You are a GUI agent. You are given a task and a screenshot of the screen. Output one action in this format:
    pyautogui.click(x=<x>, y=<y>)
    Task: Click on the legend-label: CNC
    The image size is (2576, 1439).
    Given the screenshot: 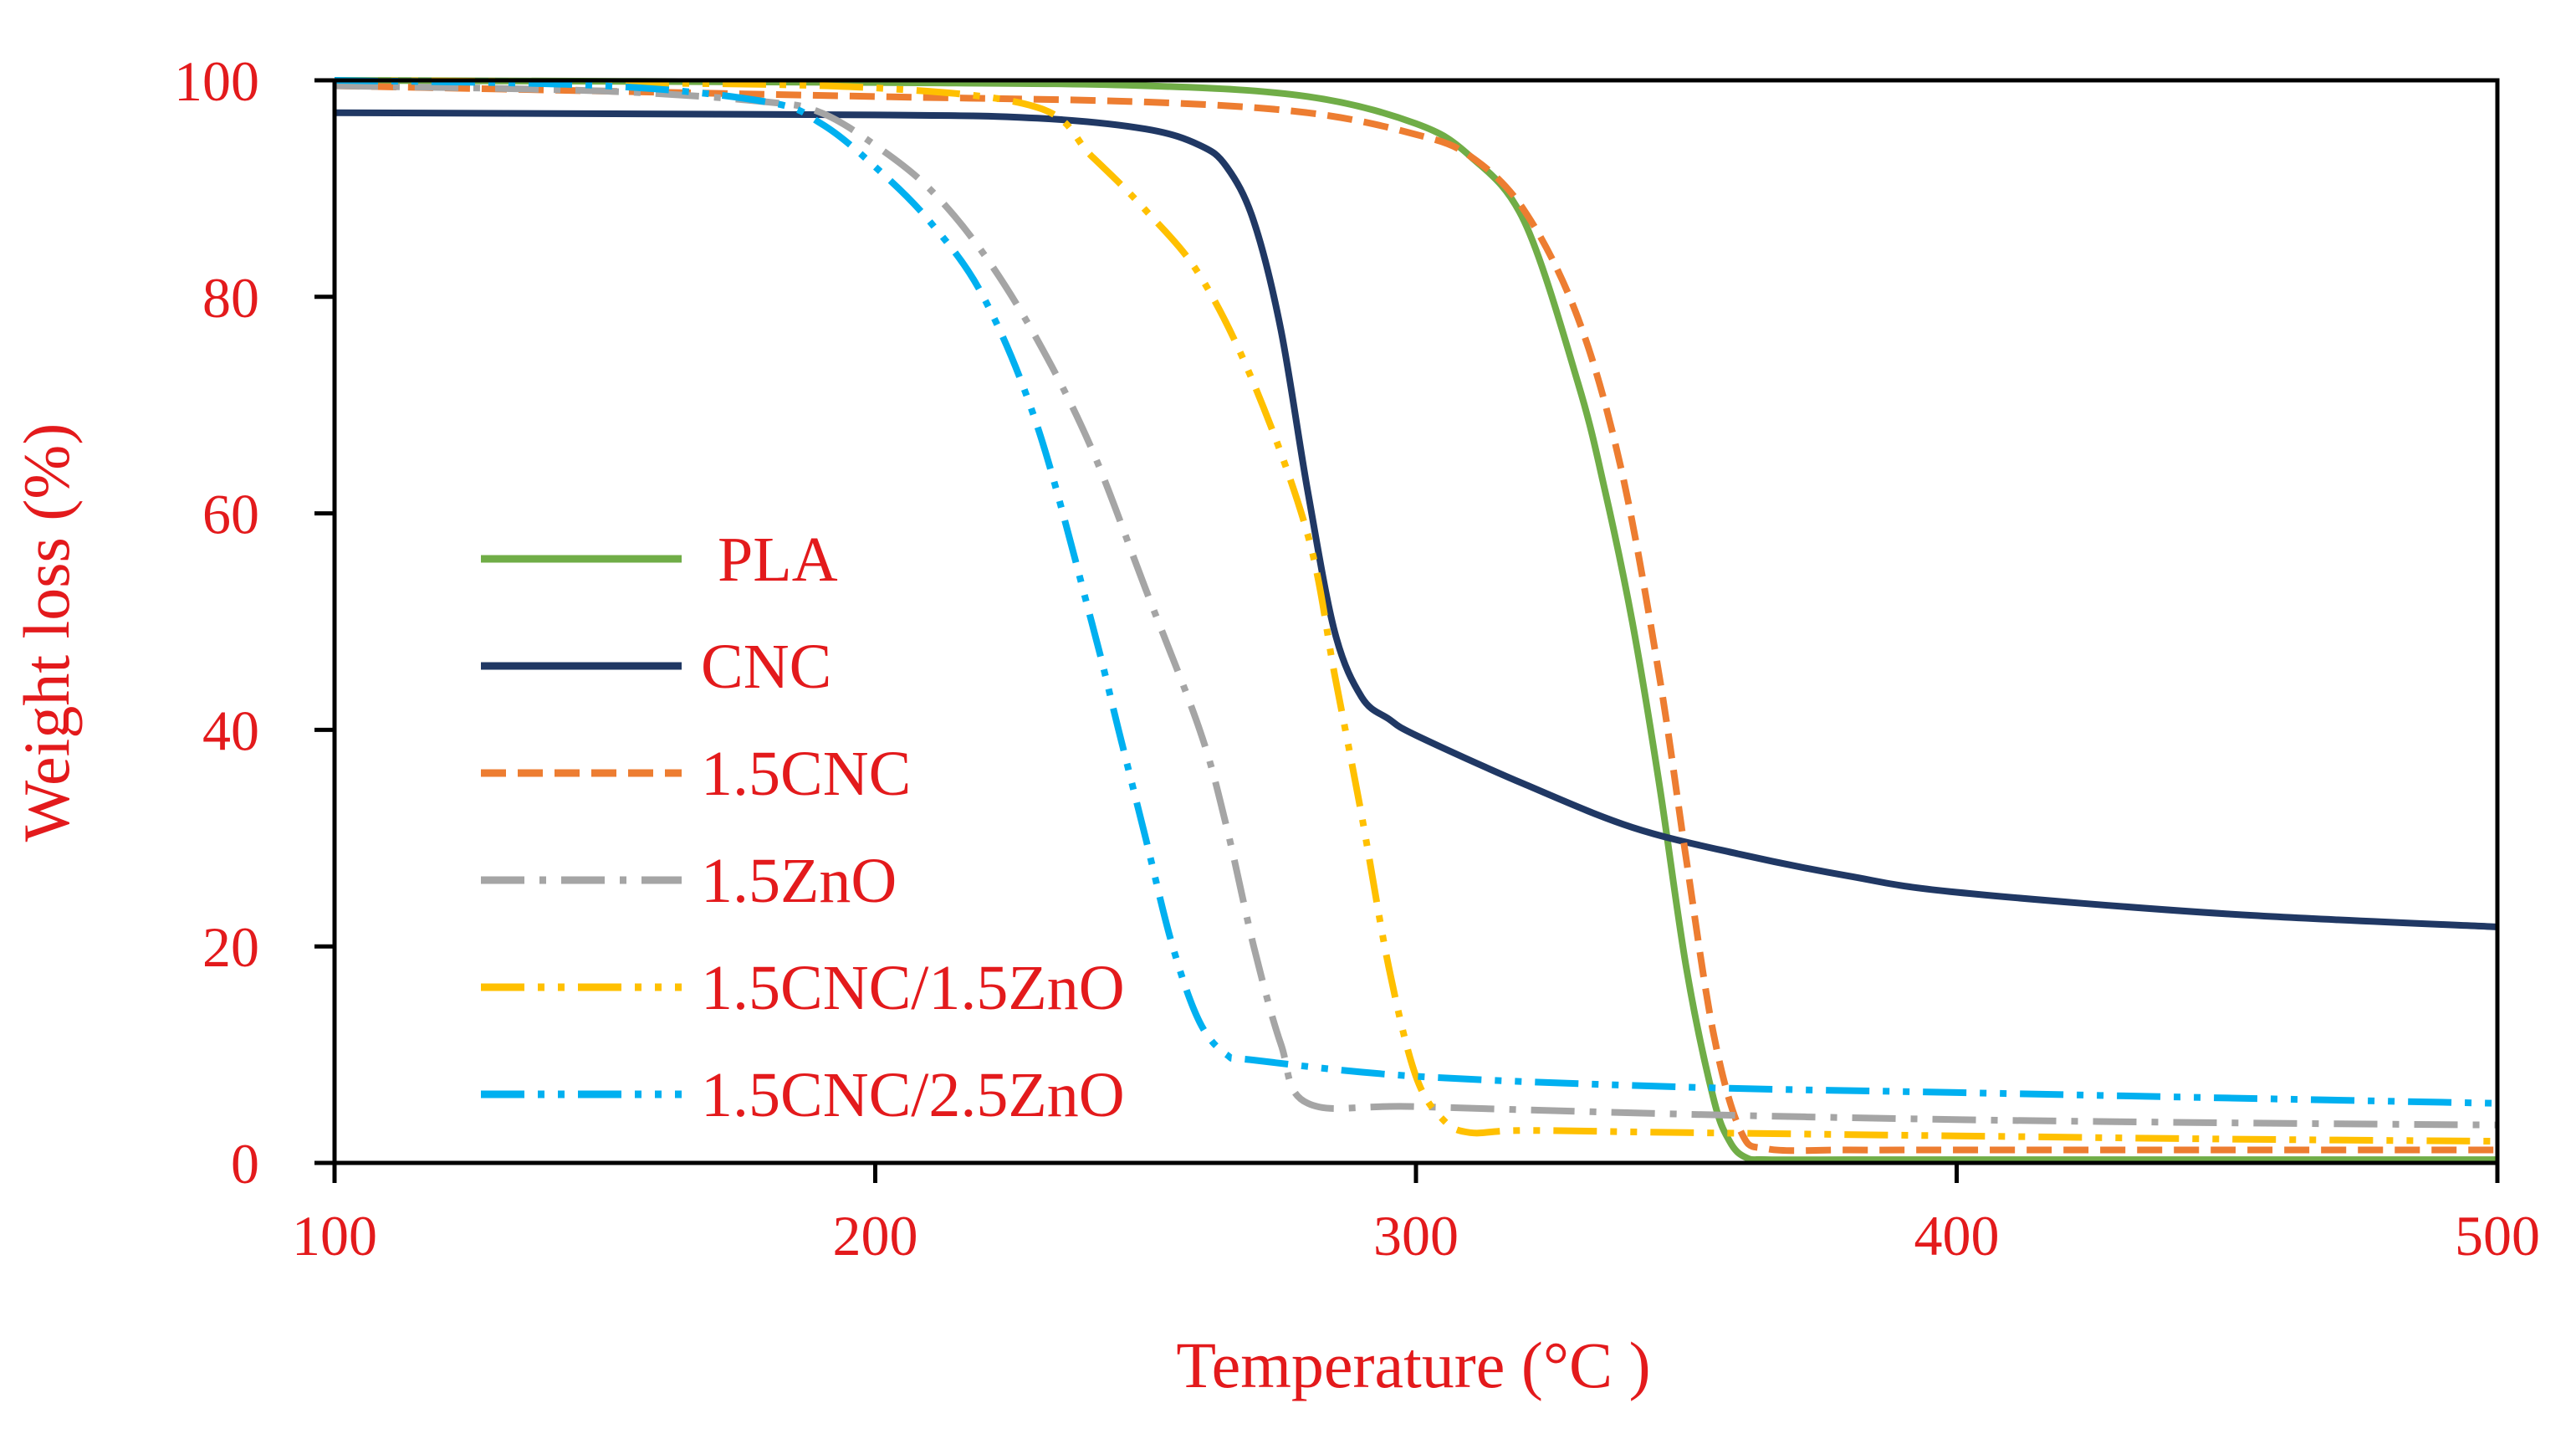 What is the action you would take?
    pyautogui.click(x=766, y=667)
    